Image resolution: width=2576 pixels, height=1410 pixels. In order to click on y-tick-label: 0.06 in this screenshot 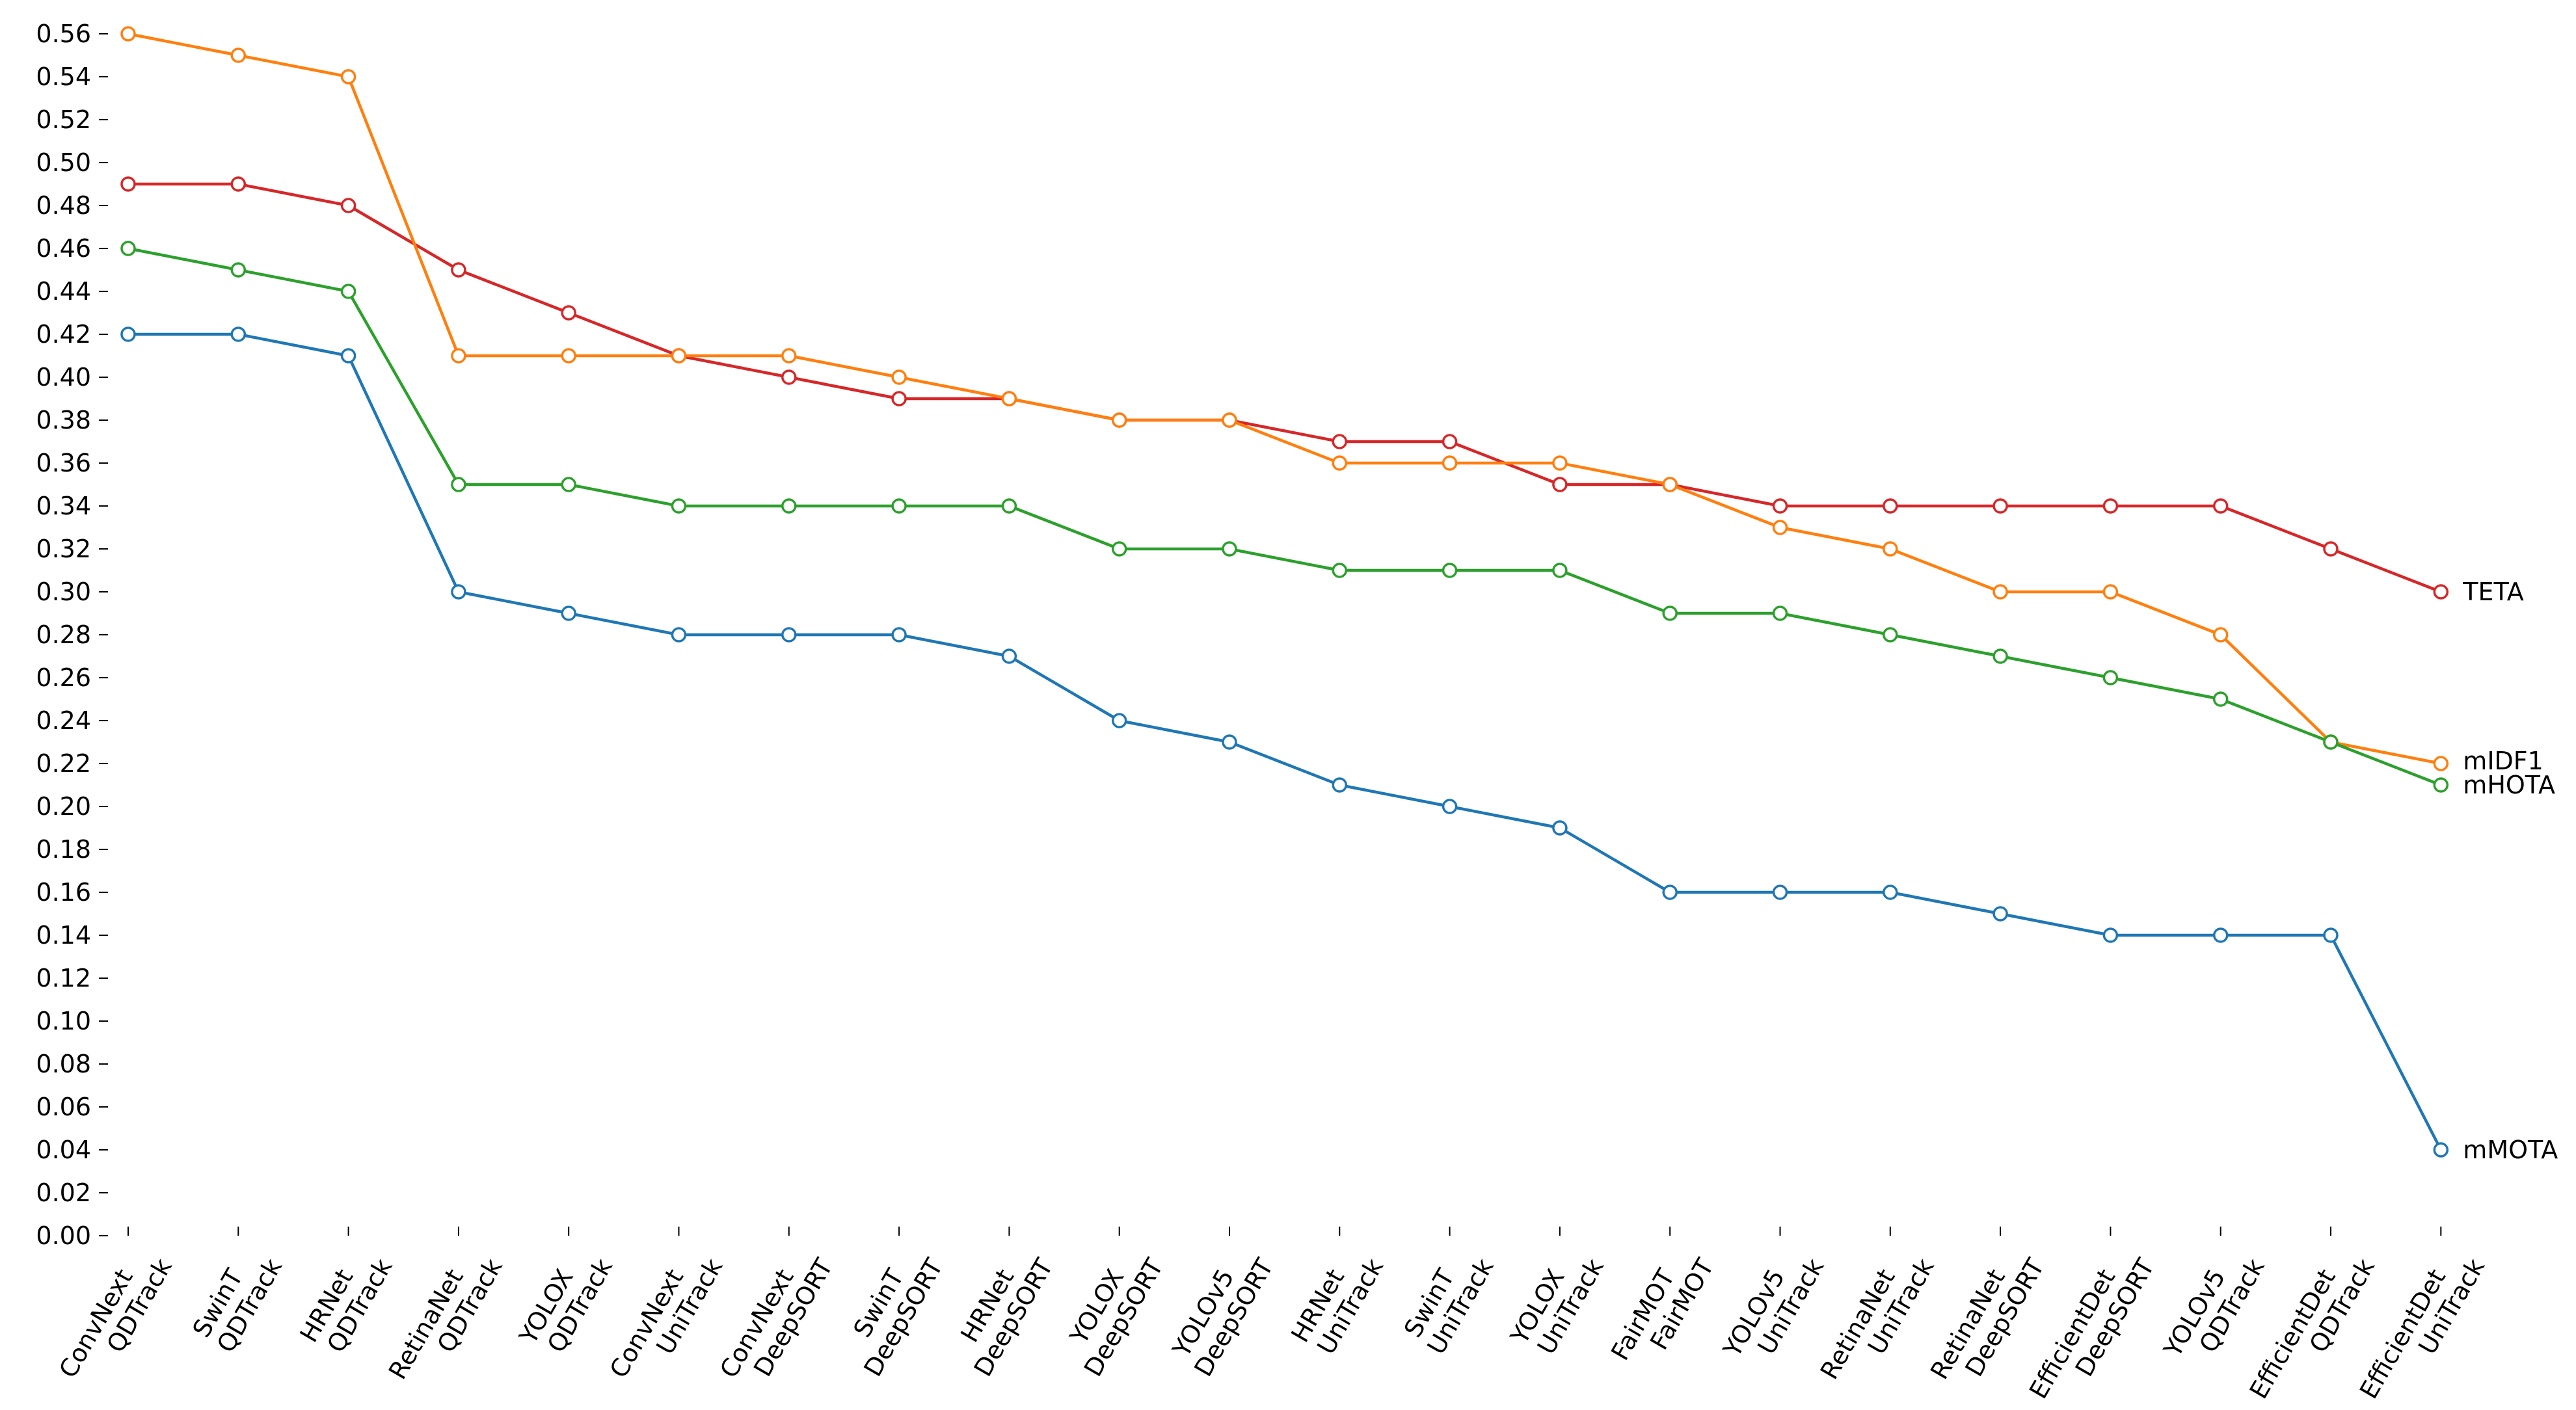, I will do `click(63, 1107)`.